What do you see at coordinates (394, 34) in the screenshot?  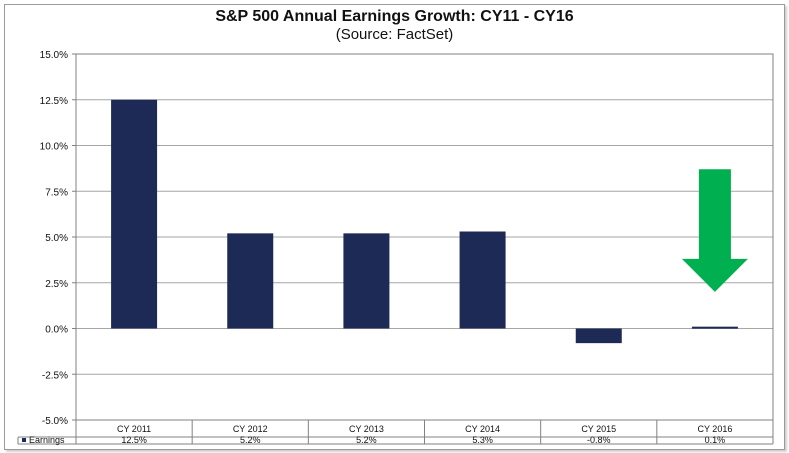 I see `chart-subtitle: (Source: FactSet)` at bounding box center [394, 34].